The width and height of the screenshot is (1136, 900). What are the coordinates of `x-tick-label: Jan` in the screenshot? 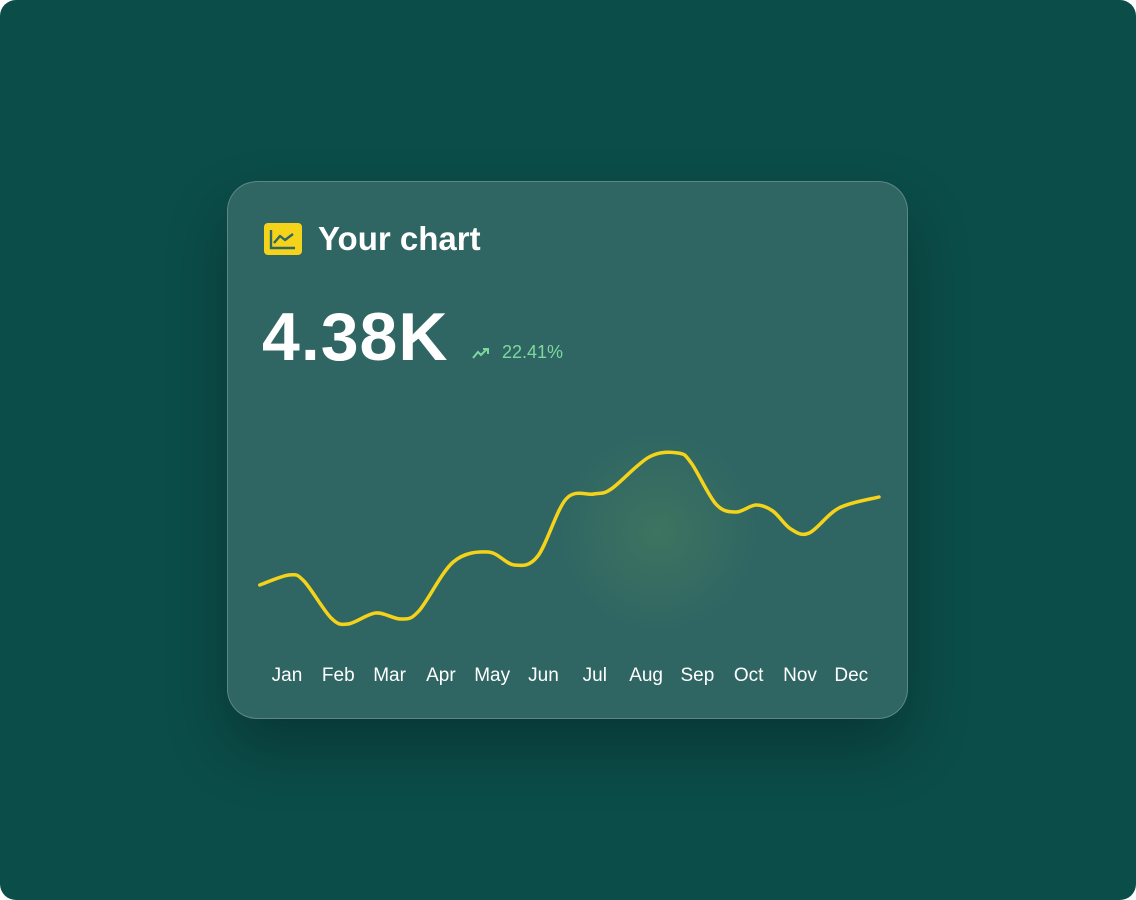 It's located at (287, 675).